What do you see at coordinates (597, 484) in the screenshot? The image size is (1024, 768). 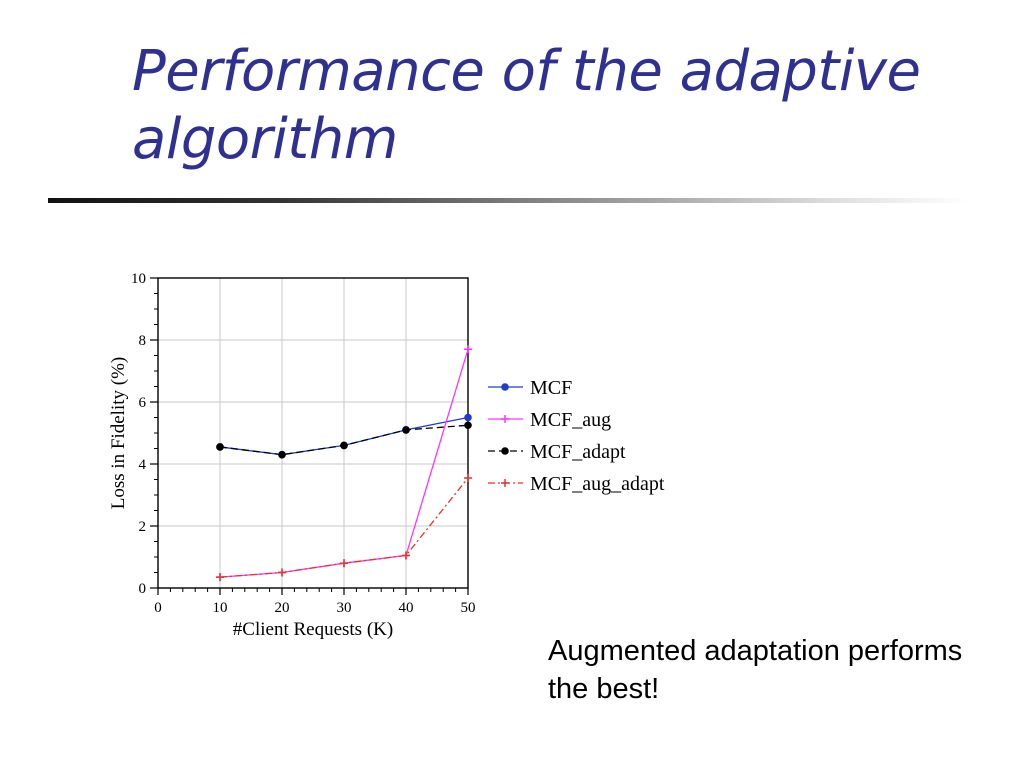 I see `legend-label-mcf_aug_adapt: MCF_aug_adapt` at bounding box center [597, 484].